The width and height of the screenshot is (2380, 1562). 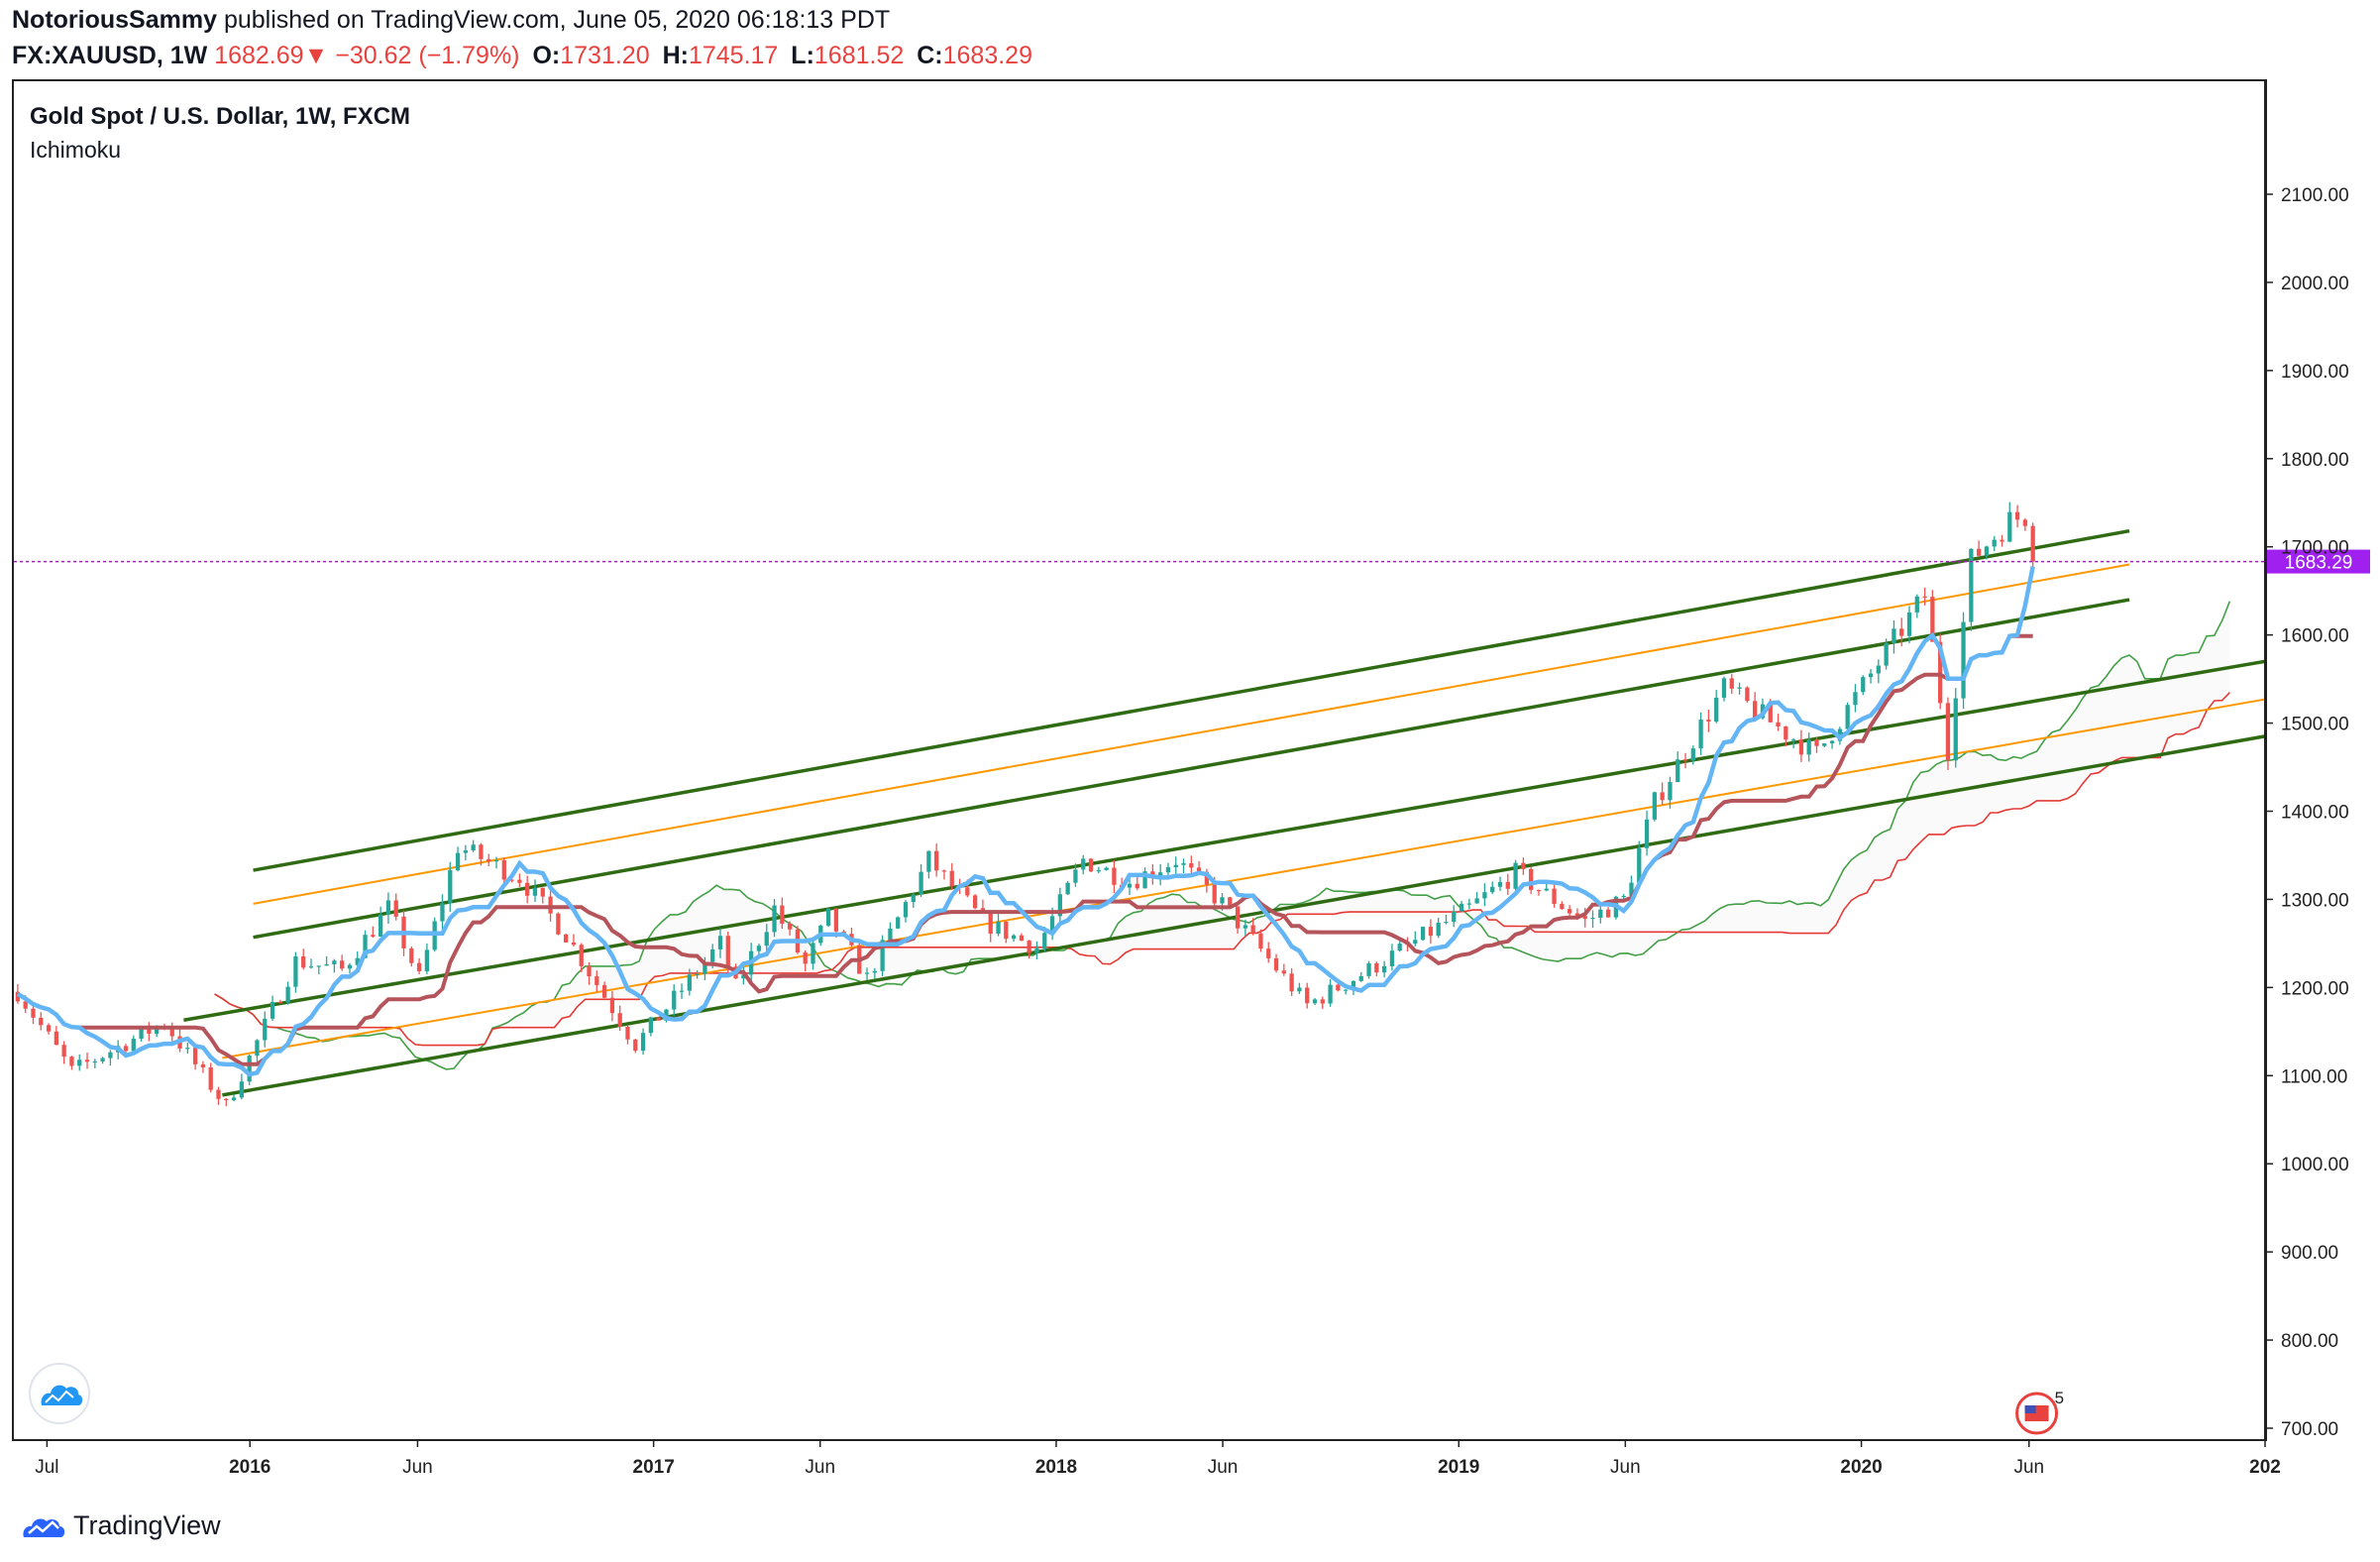 I want to click on last-price-badge, so click(x=2318, y=562).